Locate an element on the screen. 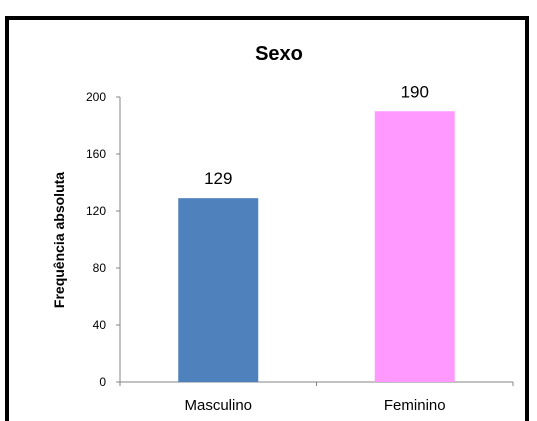  y-tick-label: 160 is located at coordinates (96, 154).